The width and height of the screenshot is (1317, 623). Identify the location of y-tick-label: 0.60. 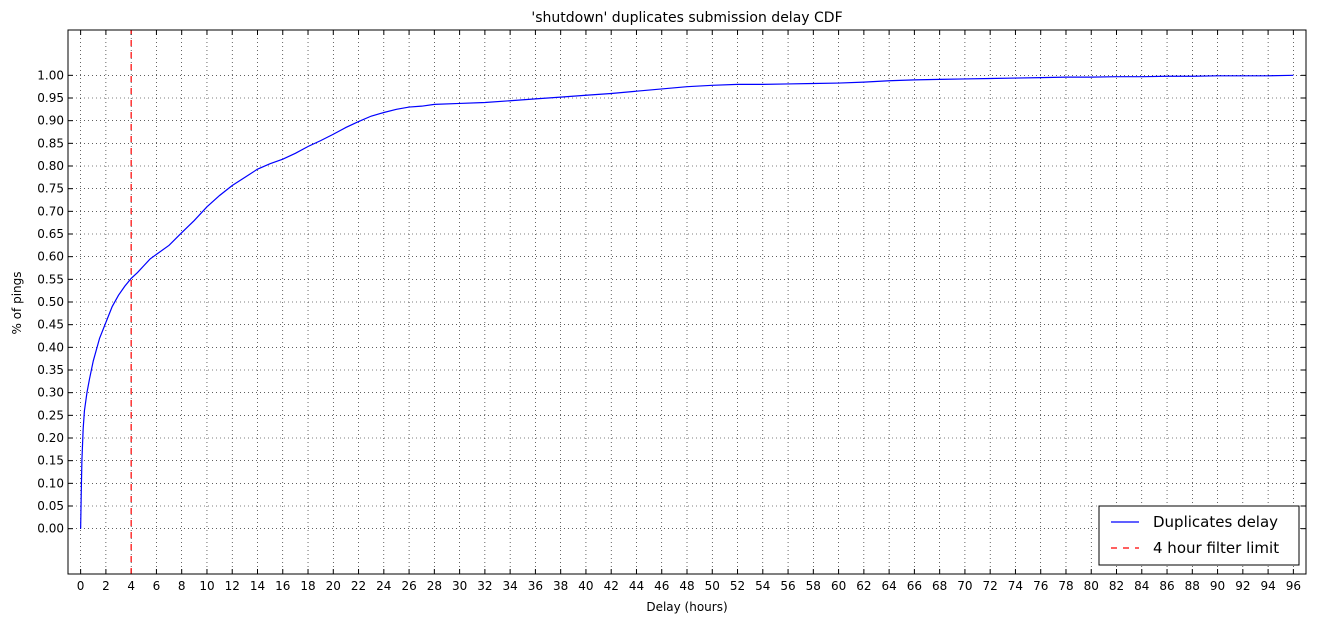
(50, 257).